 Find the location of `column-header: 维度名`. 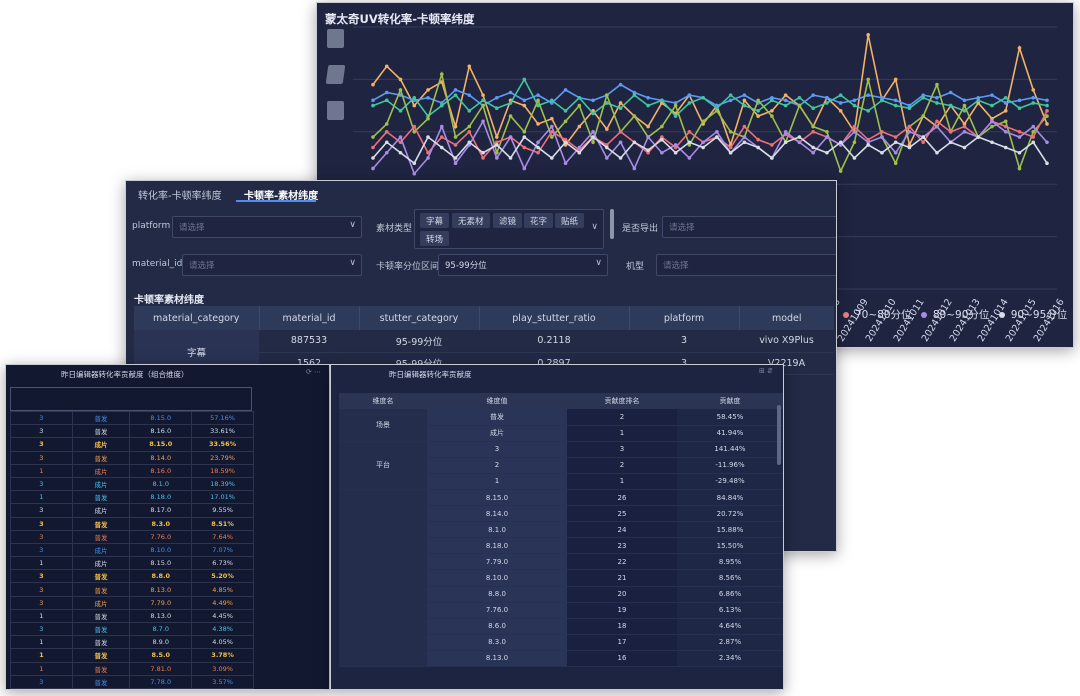

column-header: 维度名 is located at coordinates (383, 401).